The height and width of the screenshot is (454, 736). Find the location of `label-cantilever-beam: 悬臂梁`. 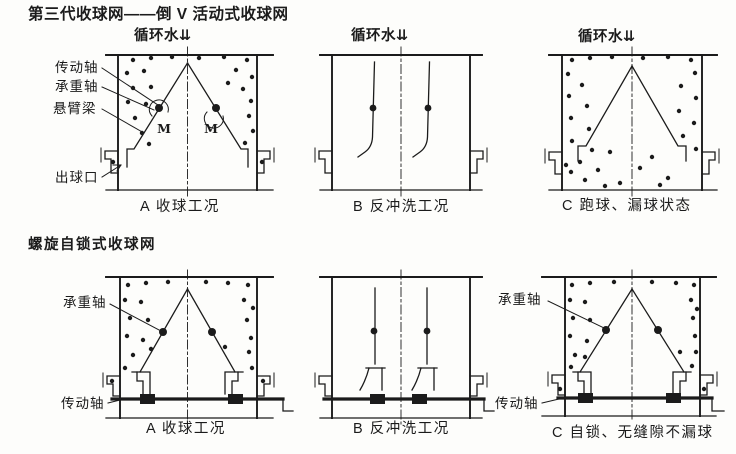

label-cantilever-beam: 悬臂梁 is located at coordinates (75, 108).